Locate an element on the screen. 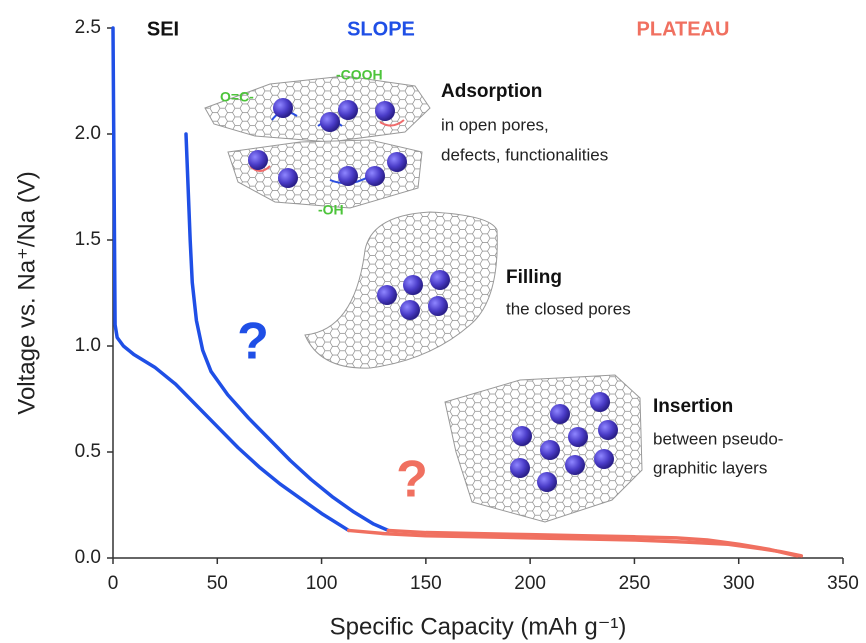 Image resolution: width=866 pixels, height=643 pixels. x-tick-label: 0 is located at coordinates (113, 583).